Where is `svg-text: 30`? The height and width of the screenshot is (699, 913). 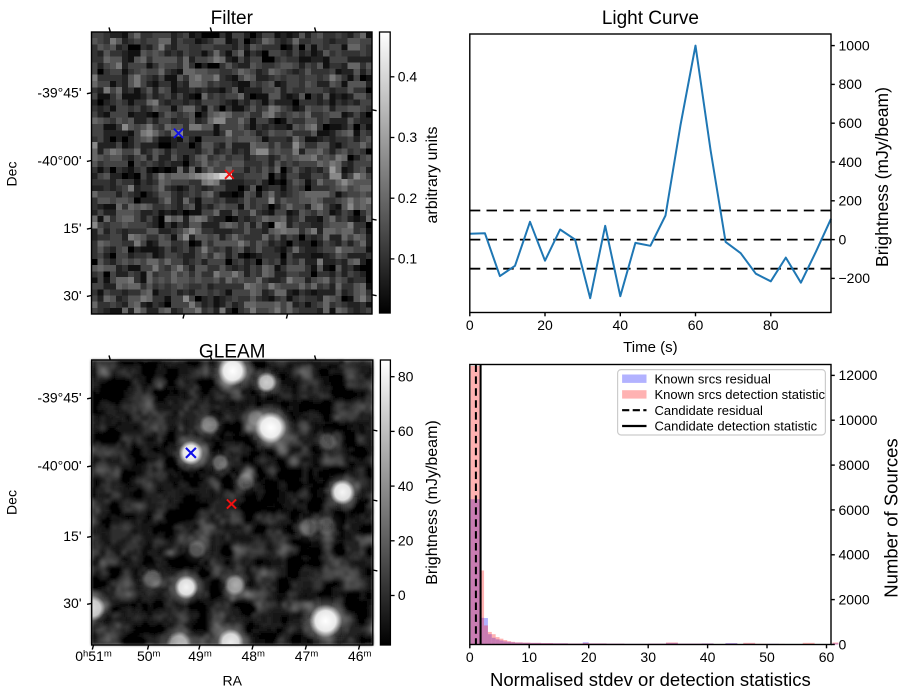 svg-text: 30 is located at coordinates (648, 657).